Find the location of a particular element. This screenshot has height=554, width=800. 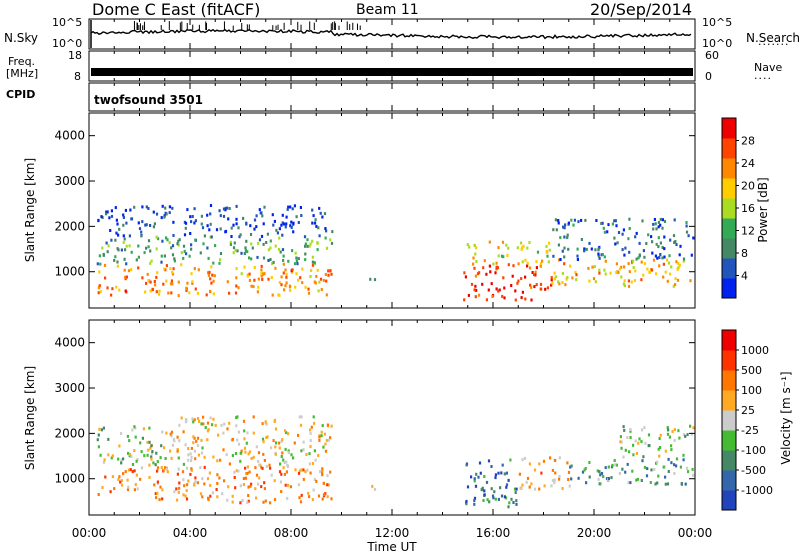

noise-tick-left-top: 10^5 is located at coordinates (67, 22).